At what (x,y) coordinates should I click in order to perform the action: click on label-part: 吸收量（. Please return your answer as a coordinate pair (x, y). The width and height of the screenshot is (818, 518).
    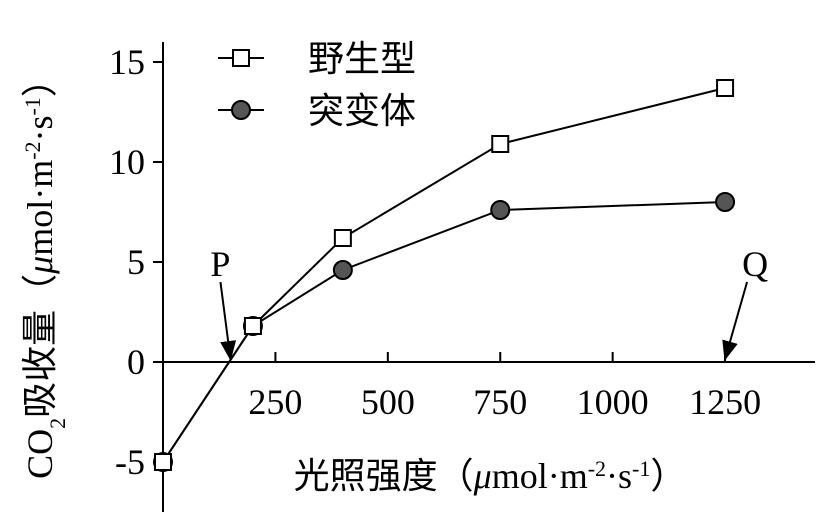
    Looking at the image, I should click on (40, 346).